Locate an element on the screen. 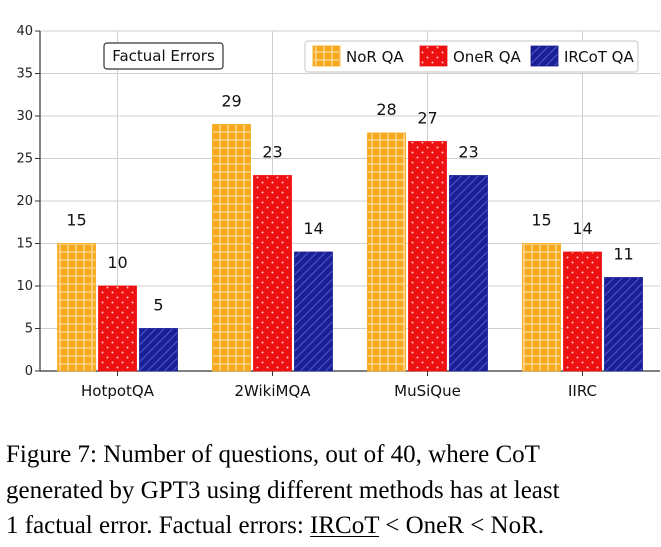 The width and height of the screenshot is (661, 547). bar-value-label: 5 is located at coordinates (158, 305).